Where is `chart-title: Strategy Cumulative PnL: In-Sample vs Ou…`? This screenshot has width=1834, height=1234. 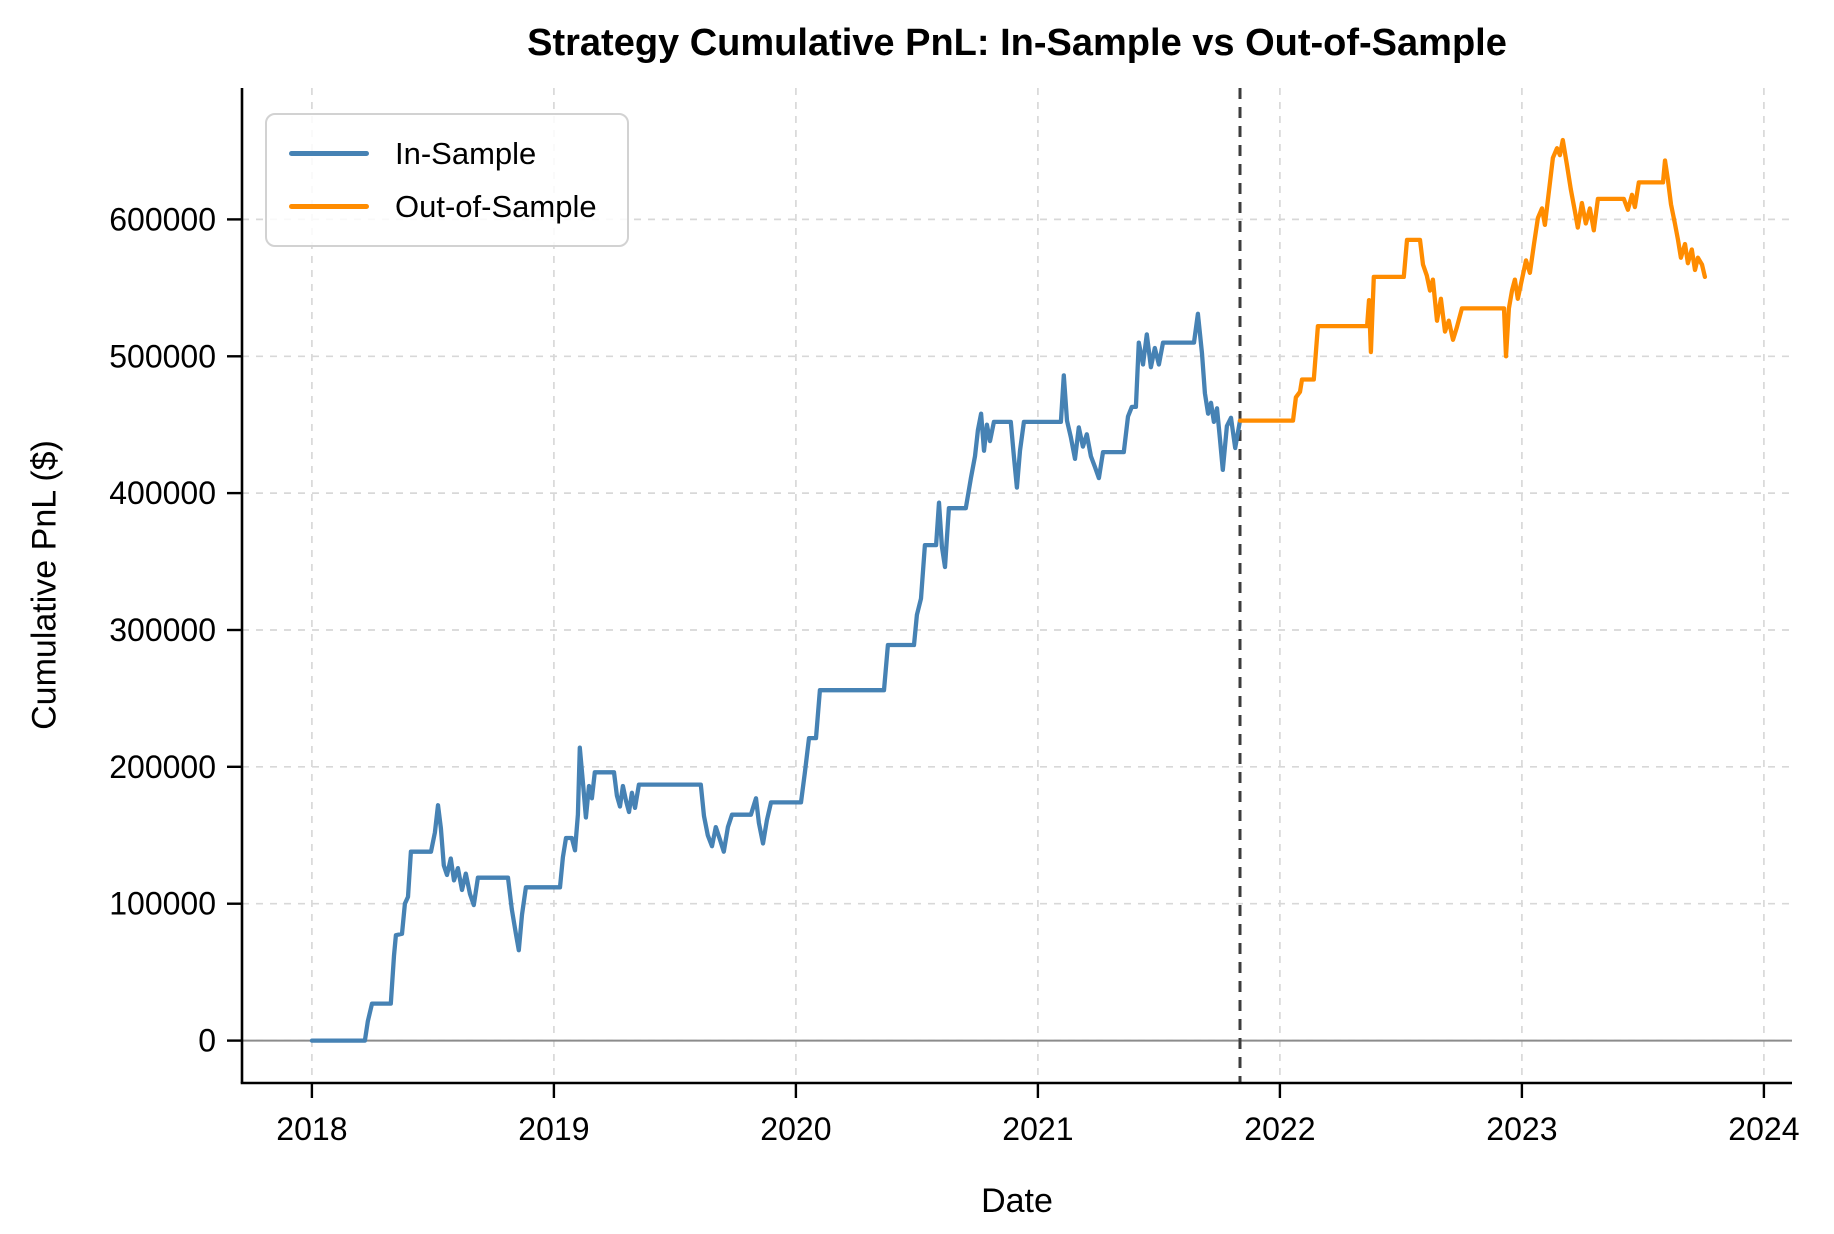 chart-title: Strategy Cumulative PnL: In-Sample vs Ou… is located at coordinates (1017, 43).